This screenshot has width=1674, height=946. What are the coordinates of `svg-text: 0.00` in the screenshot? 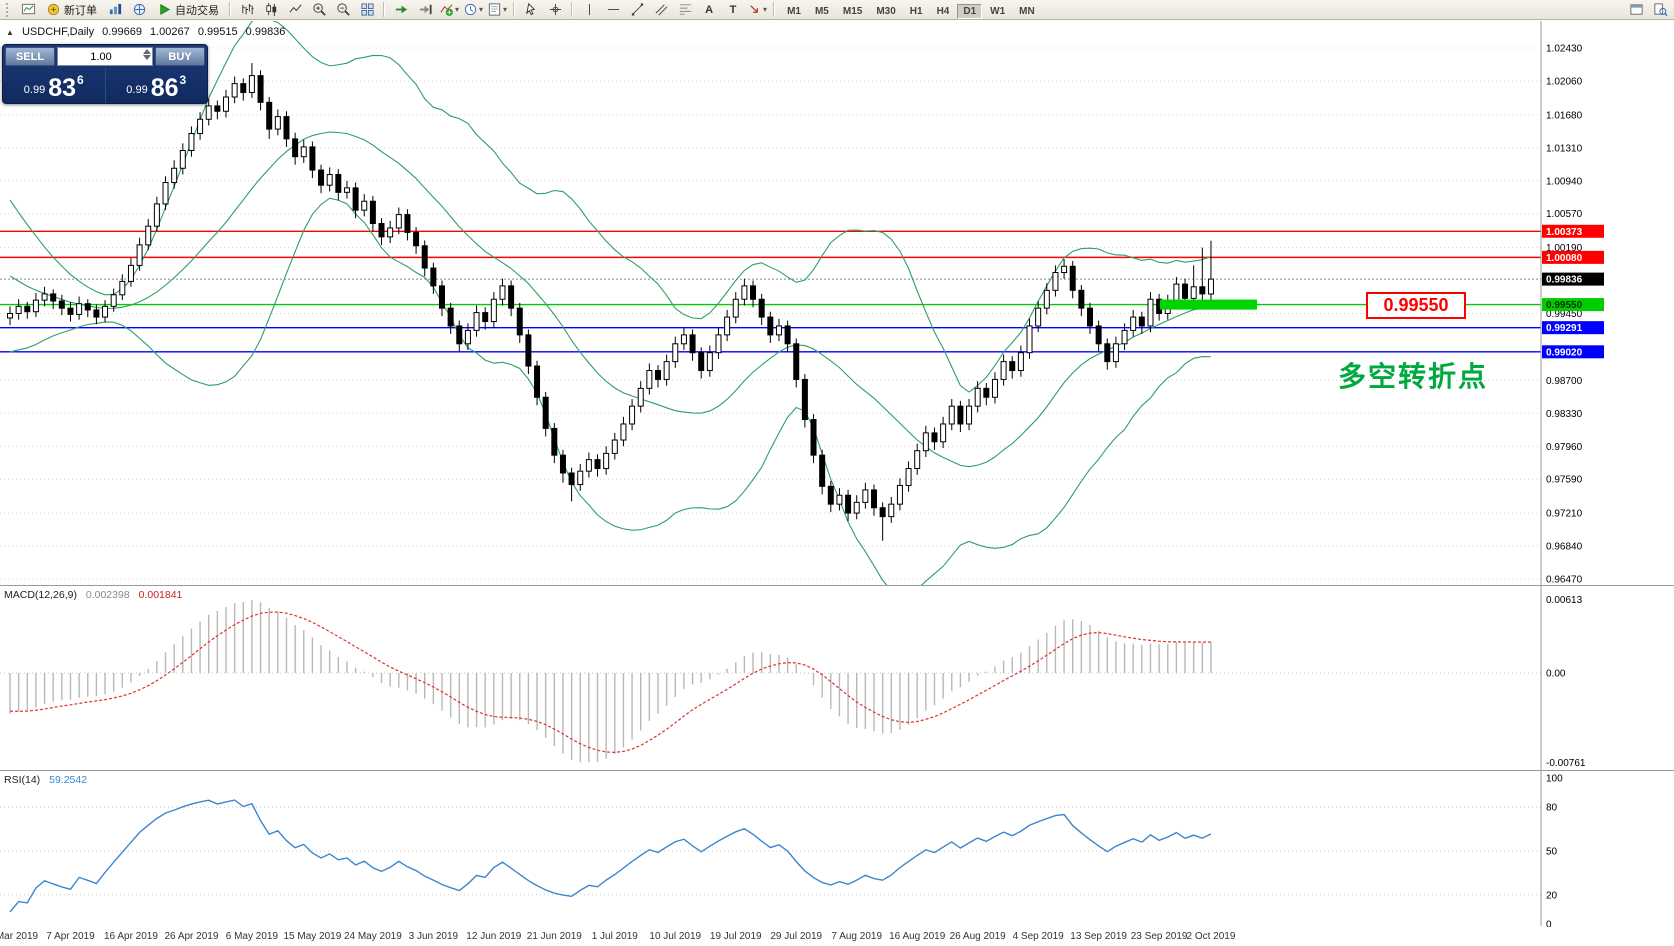 It's located at (1556, 674).